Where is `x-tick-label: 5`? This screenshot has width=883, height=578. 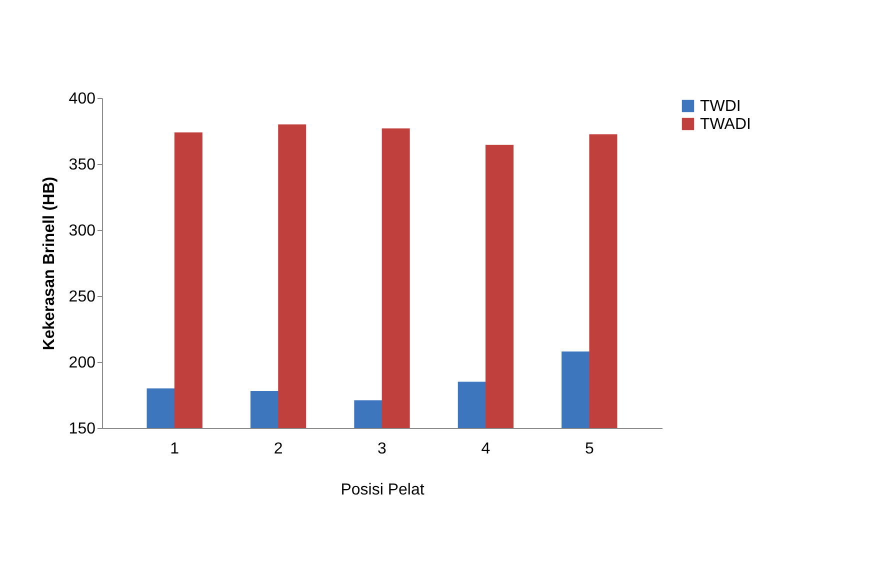
x-tick-label: 5 is located at coordinates (589, 449).